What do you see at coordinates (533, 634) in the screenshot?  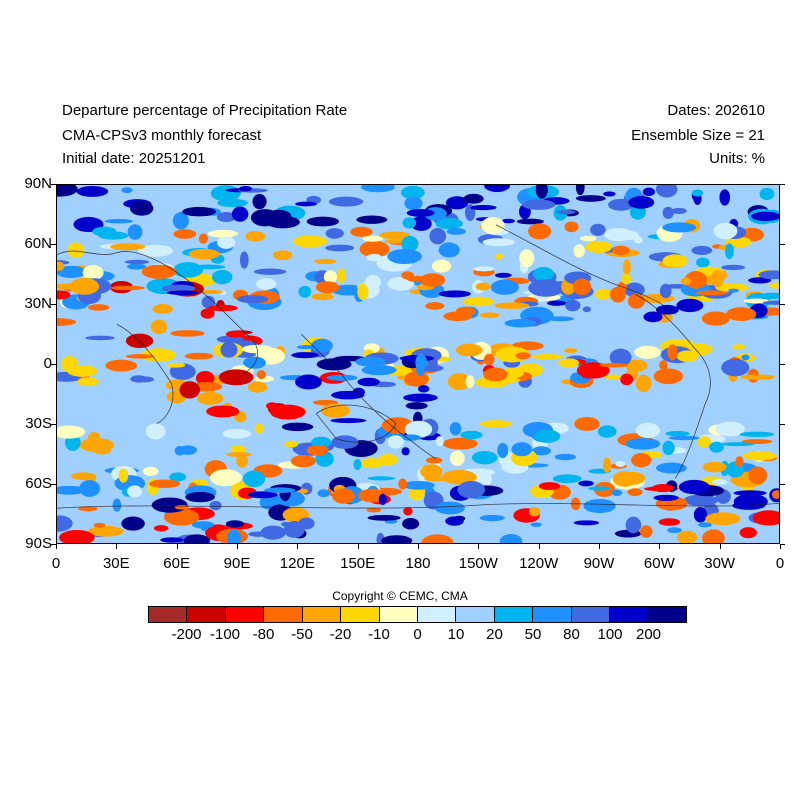 I see `colorbar-label: 50` at bounding box center [533, 634].